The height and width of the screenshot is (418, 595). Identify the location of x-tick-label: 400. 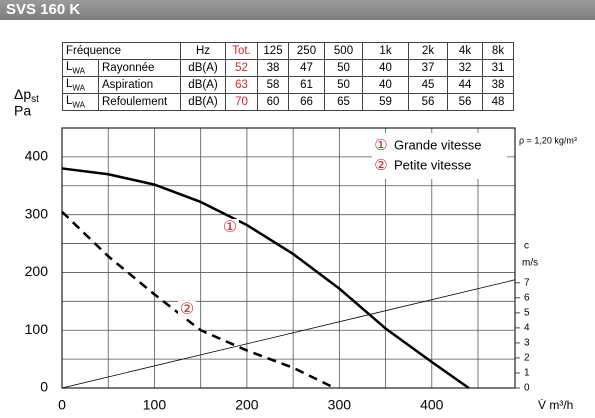
(432, 405).